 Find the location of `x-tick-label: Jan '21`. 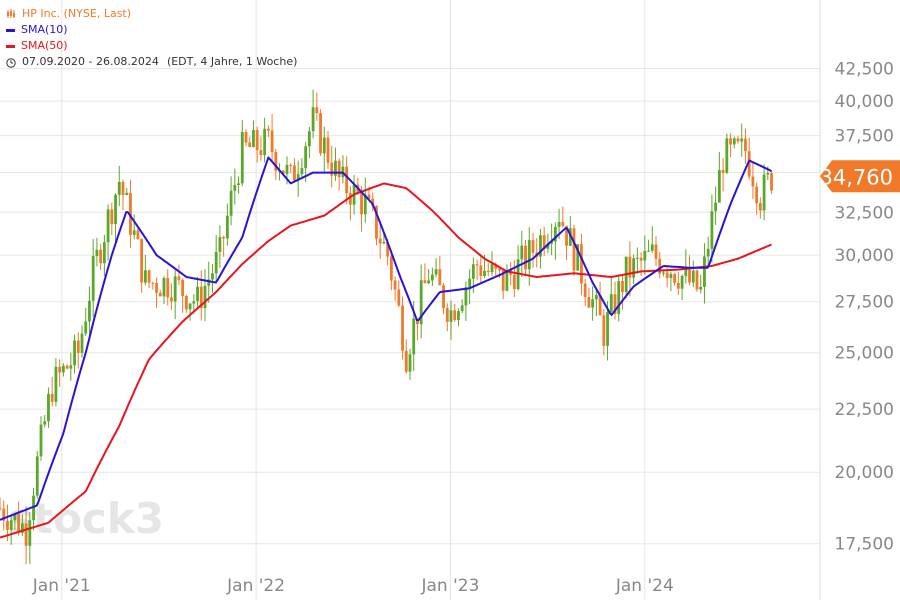

x-tick-label: Jan '21 is located at coordinates (61, 586).